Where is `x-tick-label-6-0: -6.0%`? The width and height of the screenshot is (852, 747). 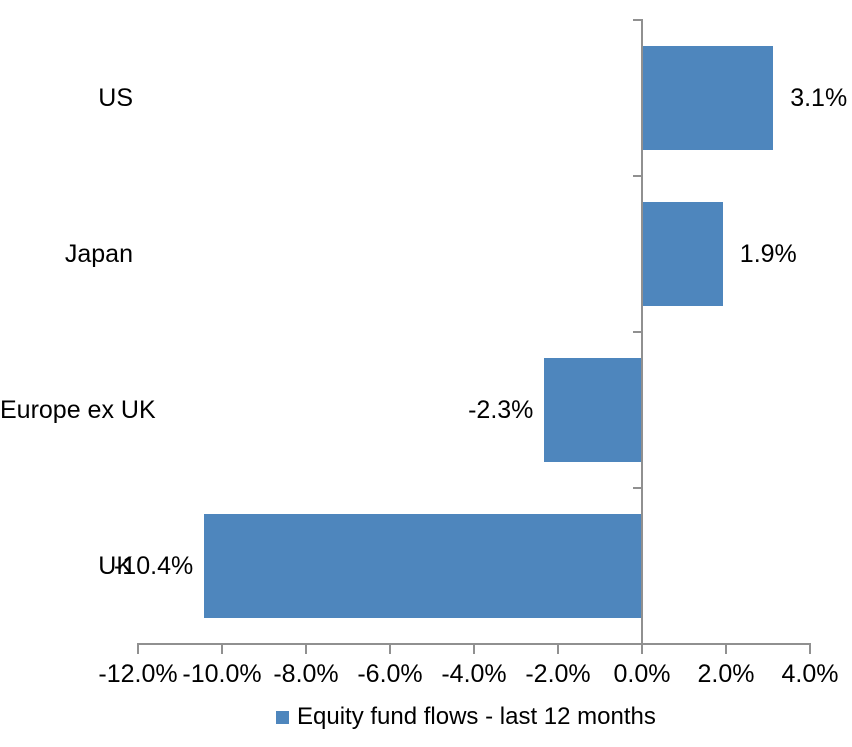
x-tick-label-6-0: -6.0% is located at coordinates (390, 674).